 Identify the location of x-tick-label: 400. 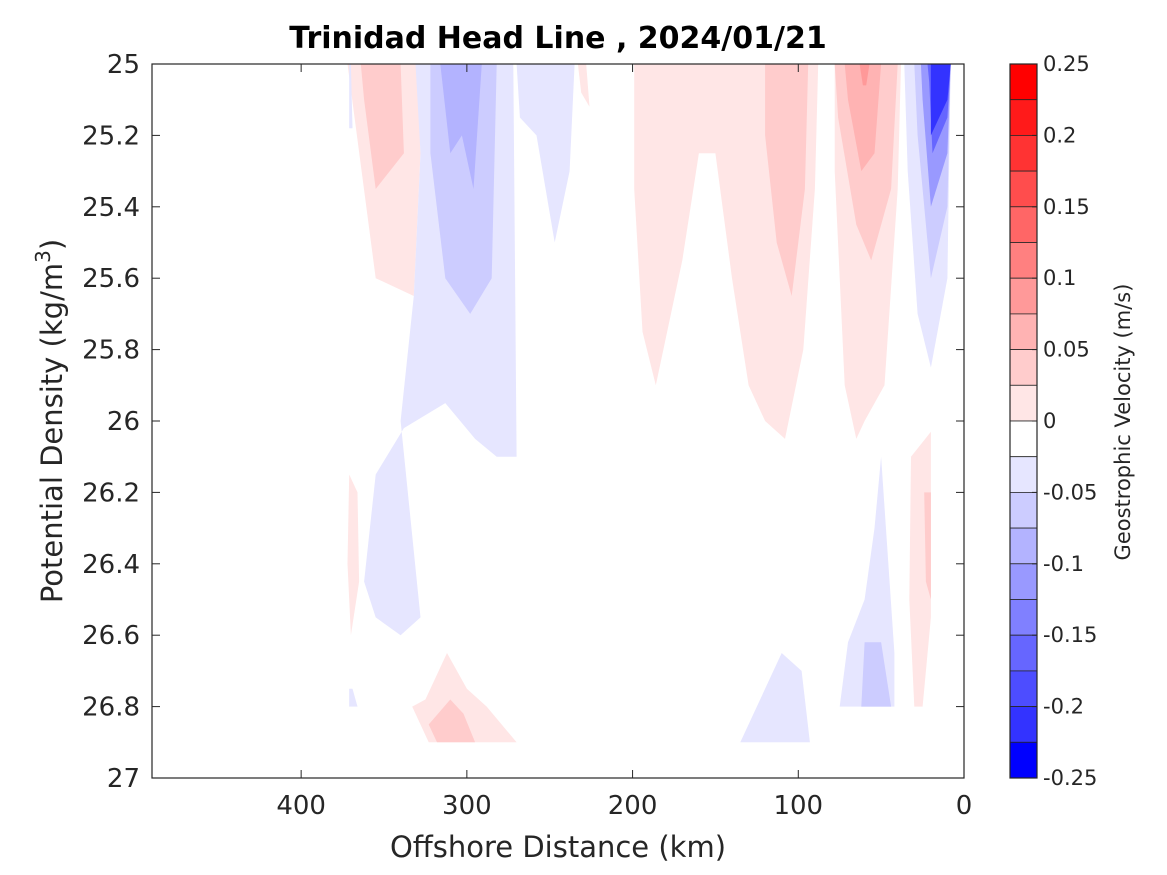
(301, 806).